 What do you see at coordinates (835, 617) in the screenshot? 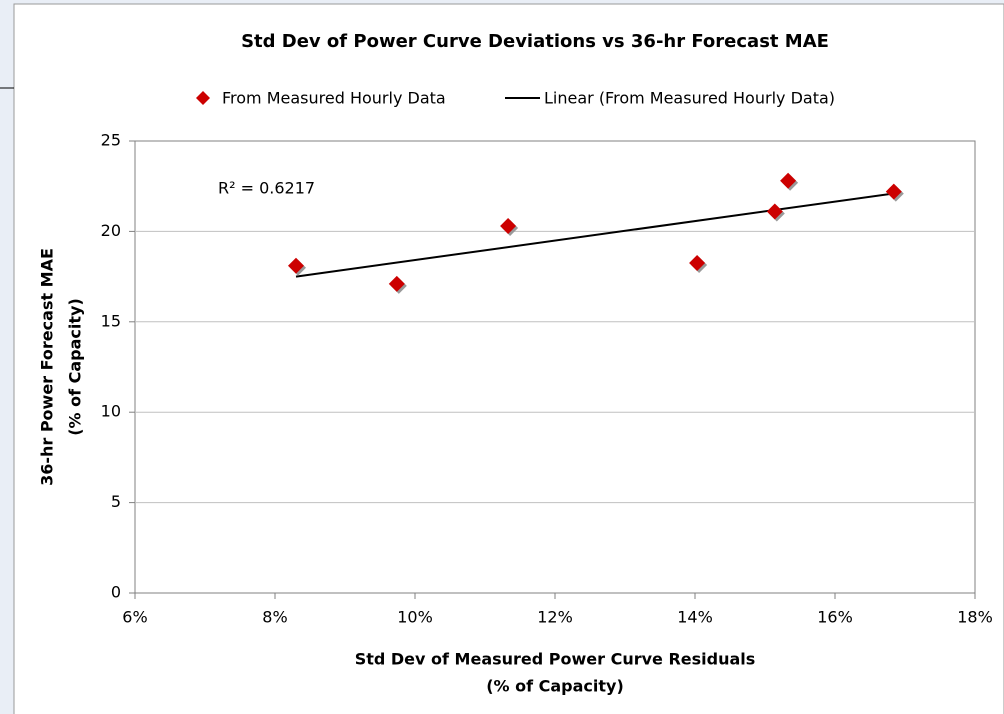
I see `x-tick-label: 16%` at bounding box center [835, 617].